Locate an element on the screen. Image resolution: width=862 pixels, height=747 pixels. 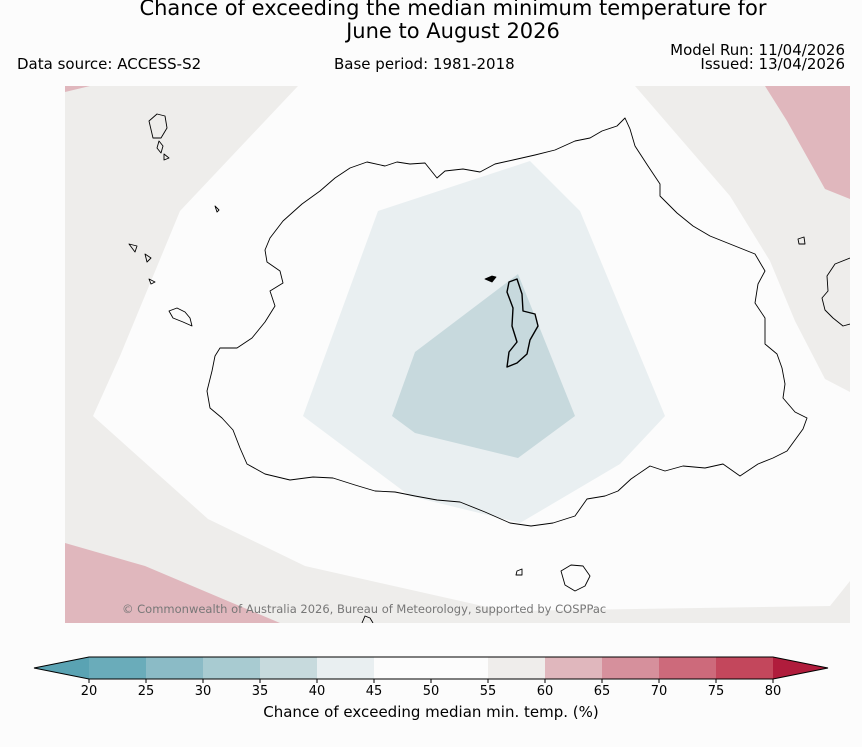
colorbar-tick-label: 50 is located at coordinates (431, 691).